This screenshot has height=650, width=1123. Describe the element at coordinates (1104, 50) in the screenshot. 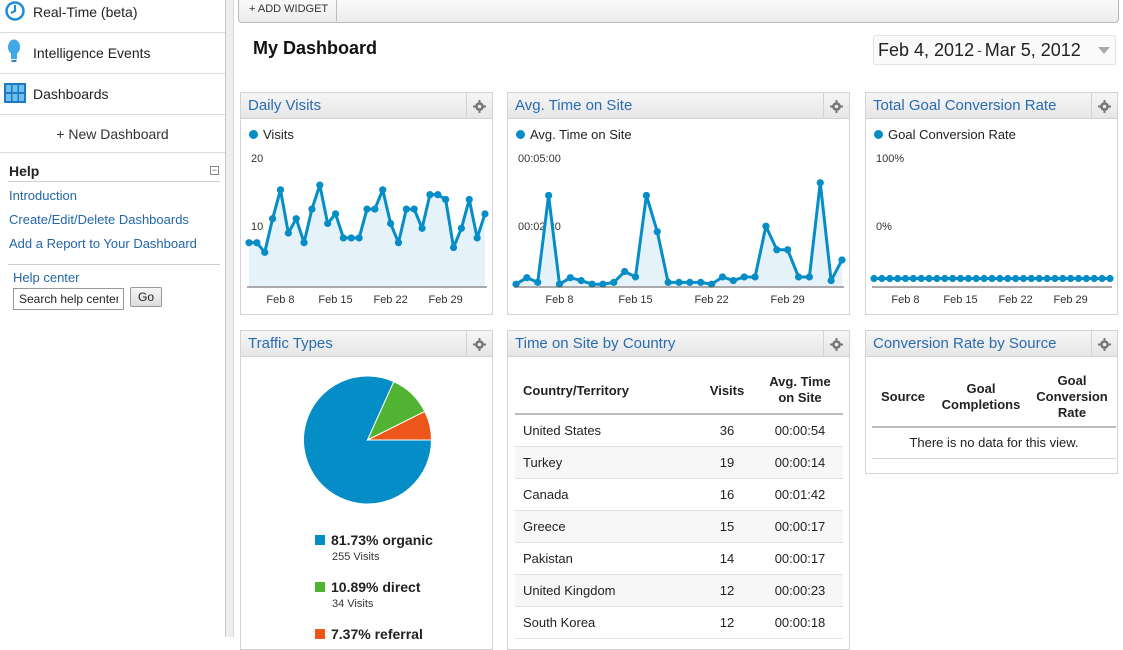

I see `dropdown-caret-icon` at that location.